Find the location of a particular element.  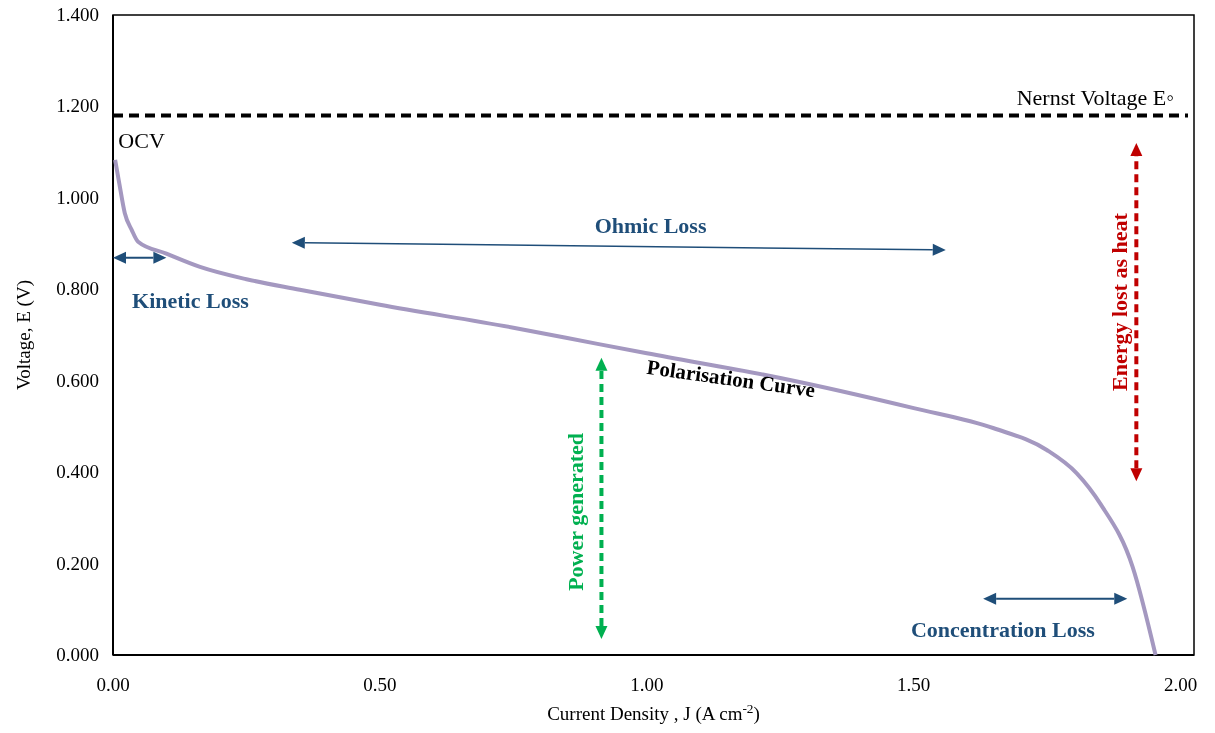

annotation: Kinetic Loss is located at coordinates (191, 301).